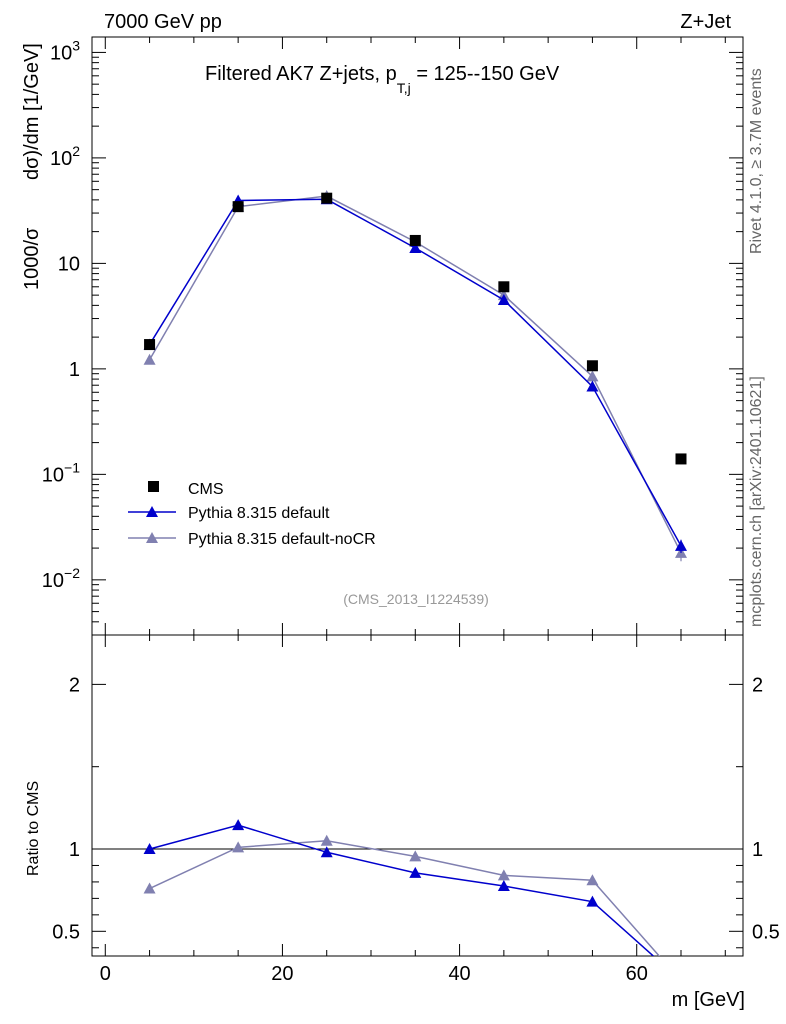  What do you see at coordinates (74, 370) in the screenshot?
I see `y-tick-label: 1` at bounding box center [74, 370].